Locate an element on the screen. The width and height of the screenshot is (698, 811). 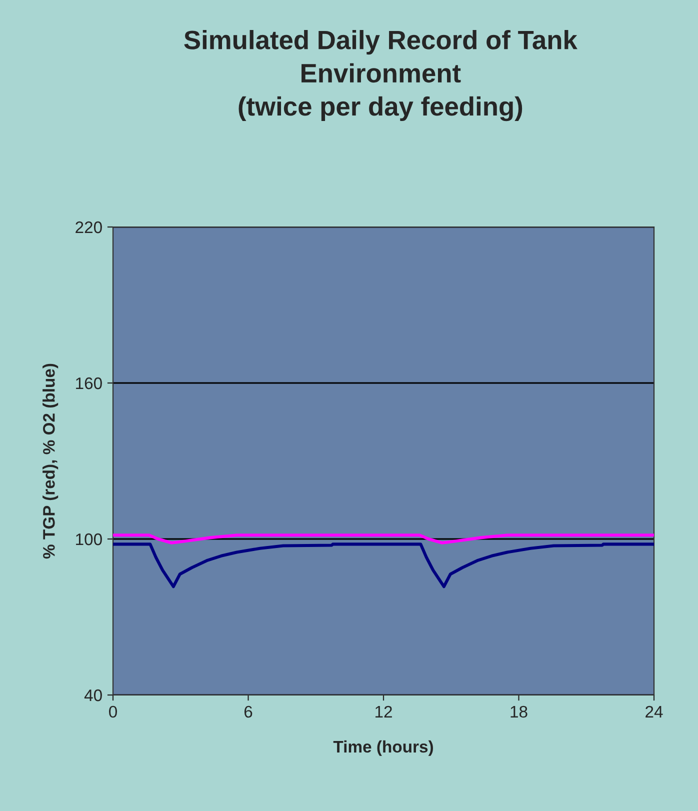
x-tick-label: 0 is located at coordinates (113, 712).